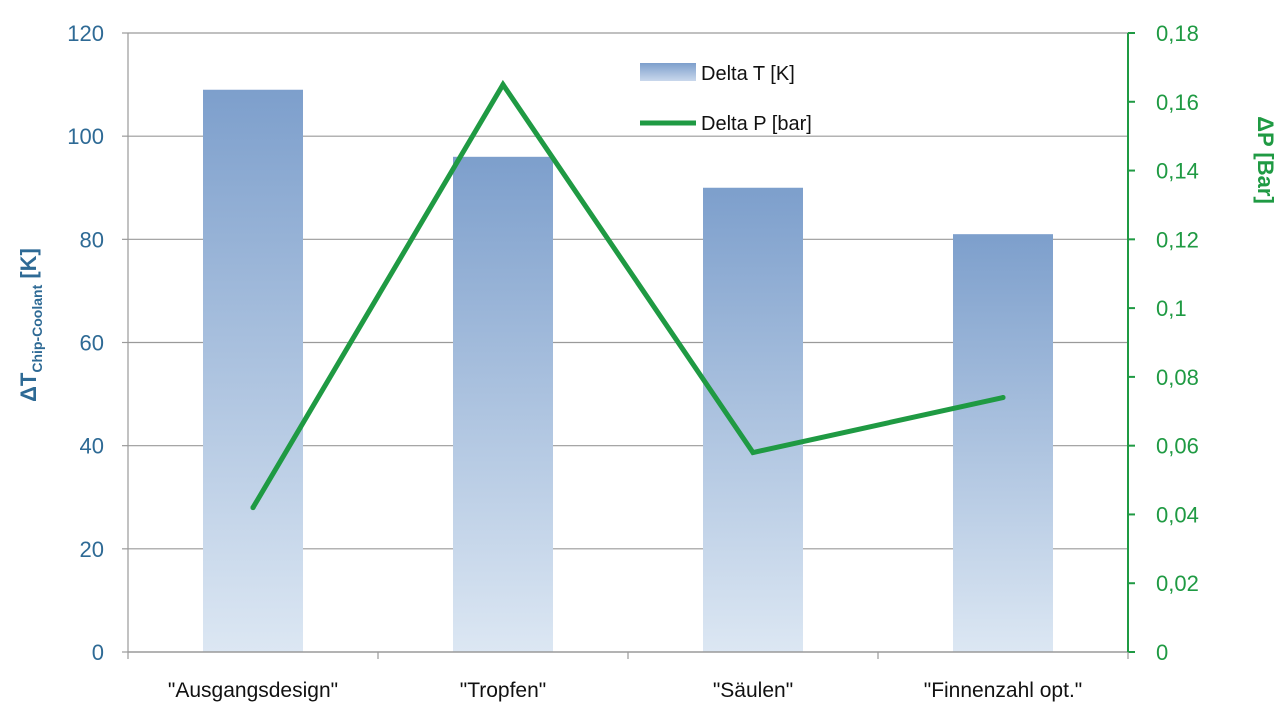  What do you see at coordinates (1177, 102) in the screenshot?
I see `y-right-tick-label: 0,16` at bounding box center [1177, 102].